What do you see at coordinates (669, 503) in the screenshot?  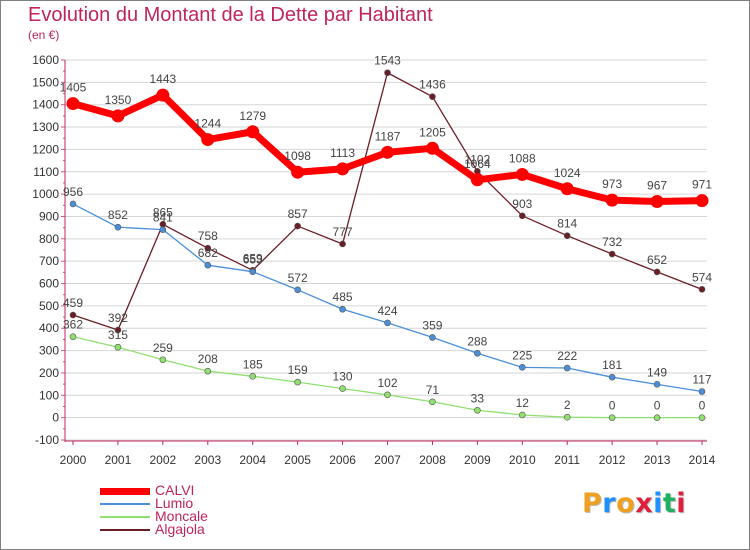 I see `logo-letter: t` at bounding box center [669, 503].